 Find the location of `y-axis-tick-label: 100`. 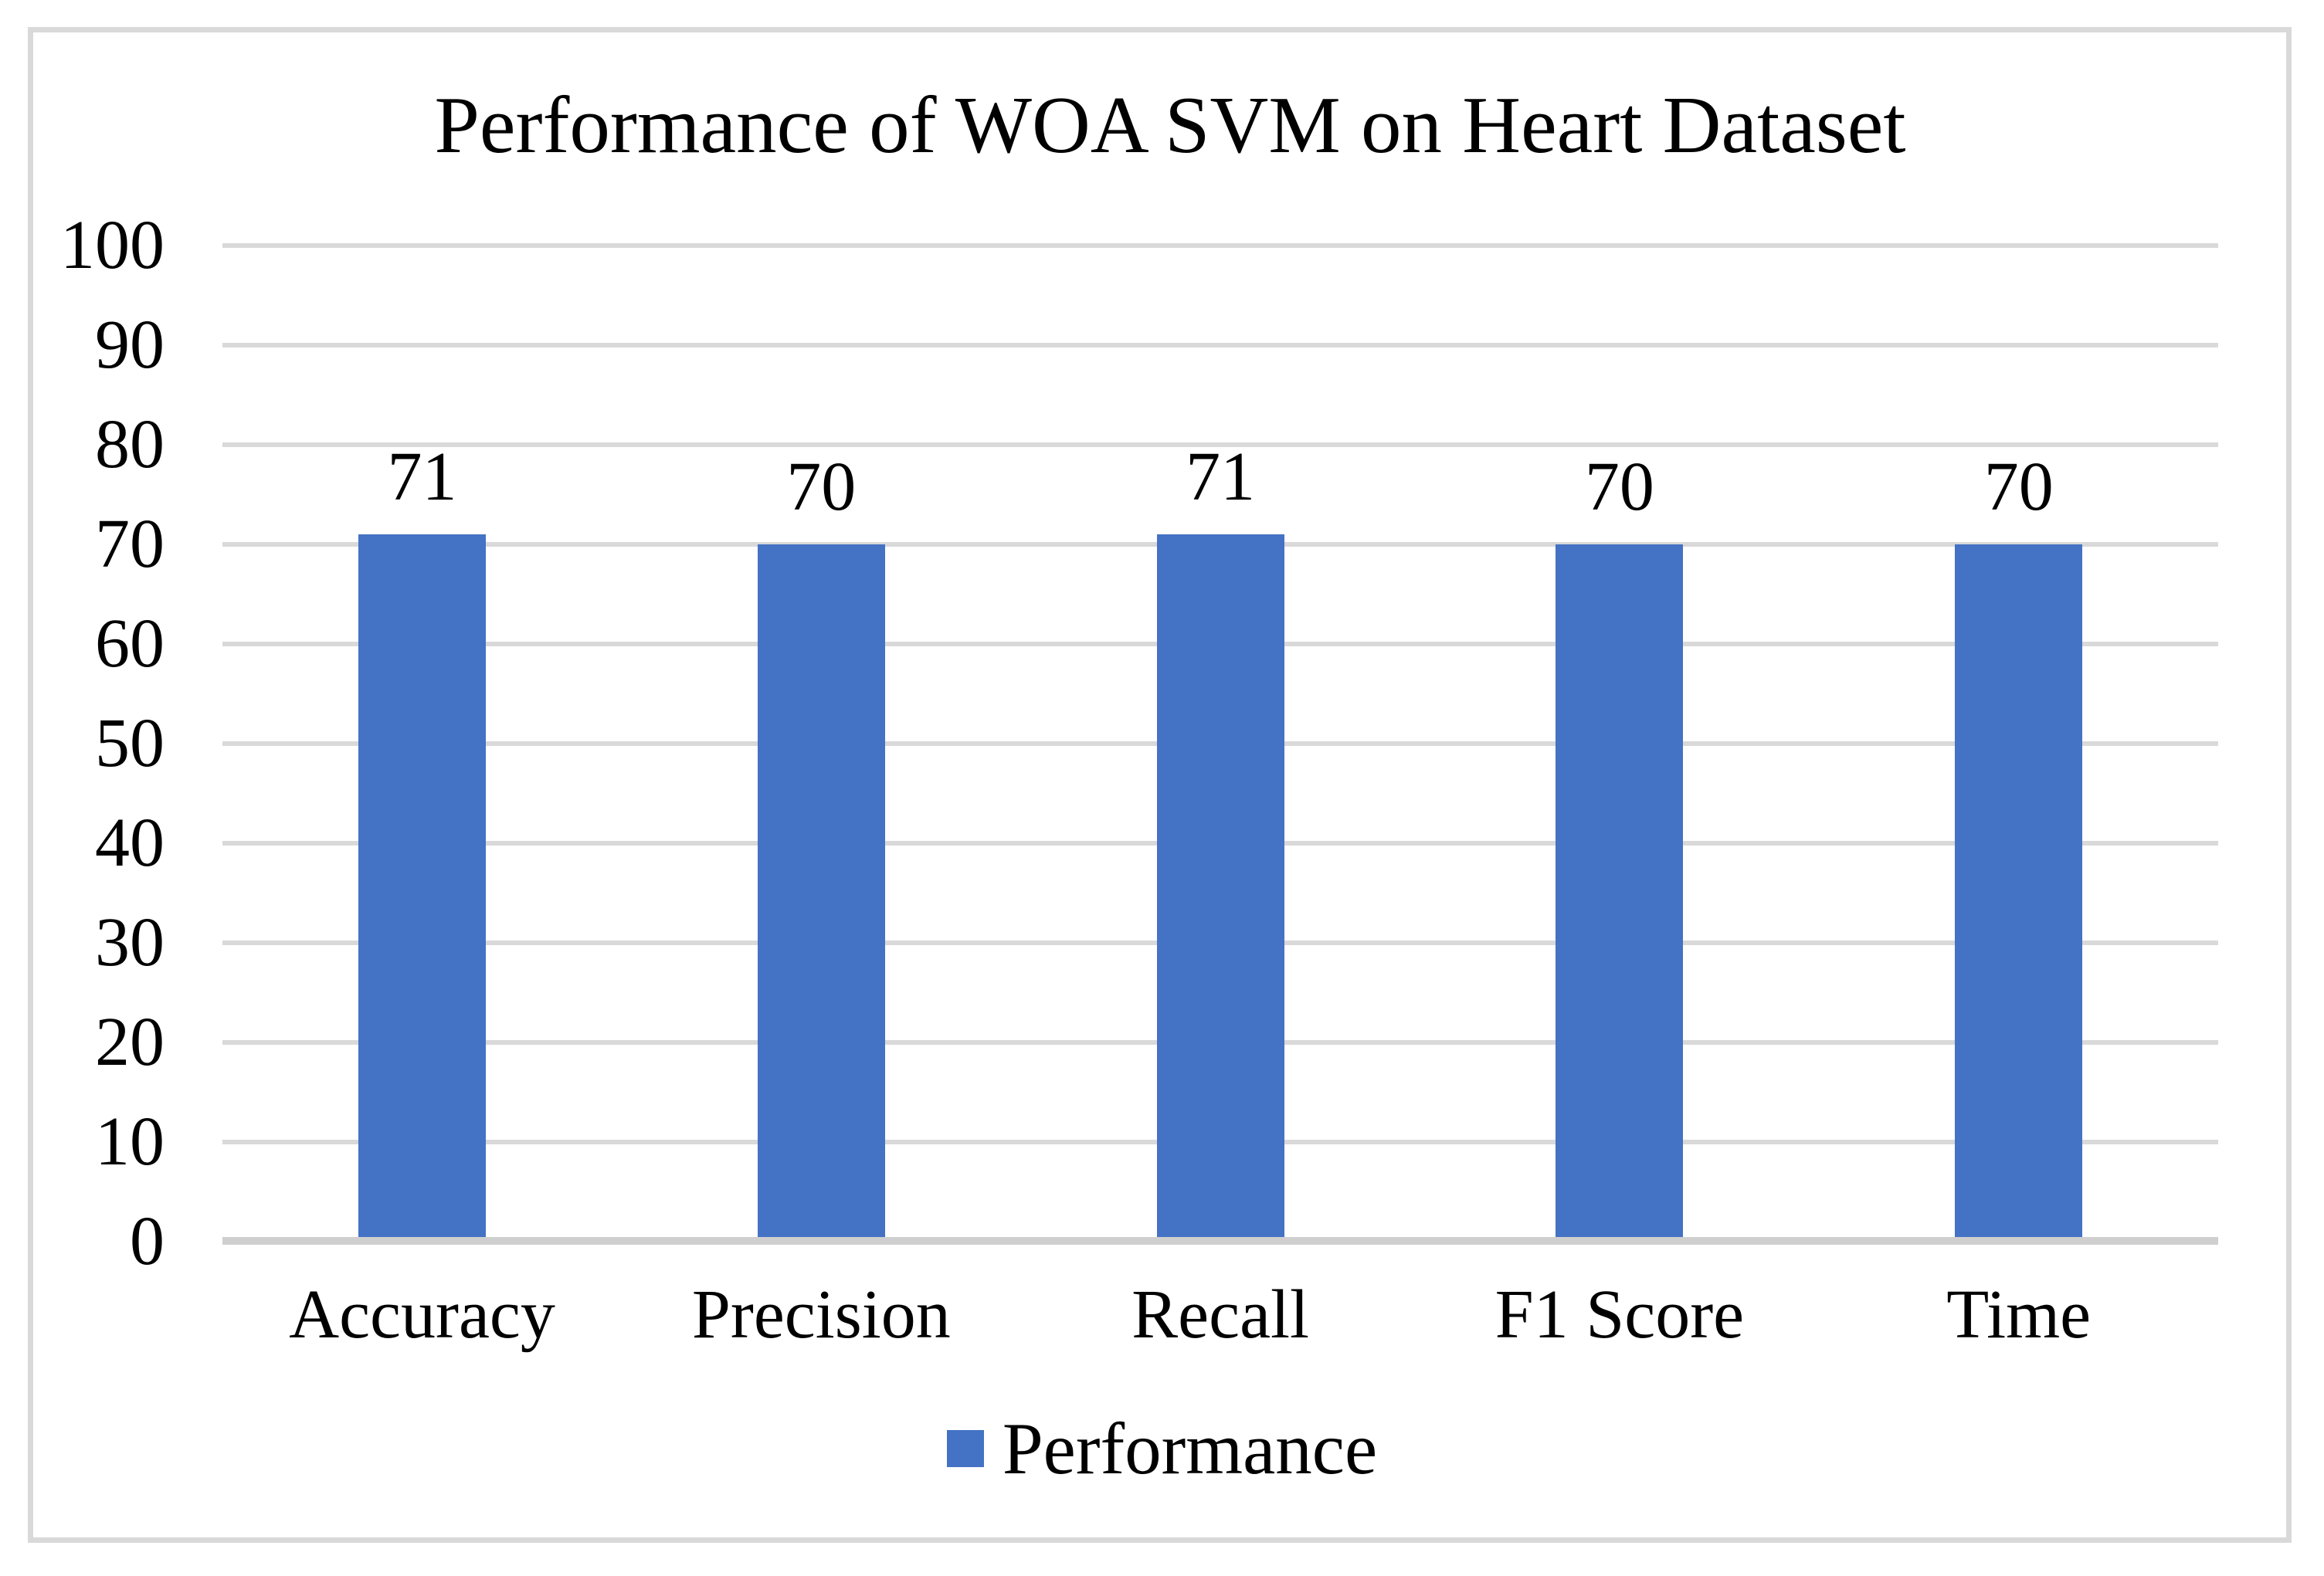

y-axis-tick-label: 100 is located at coordinates (112, 245).